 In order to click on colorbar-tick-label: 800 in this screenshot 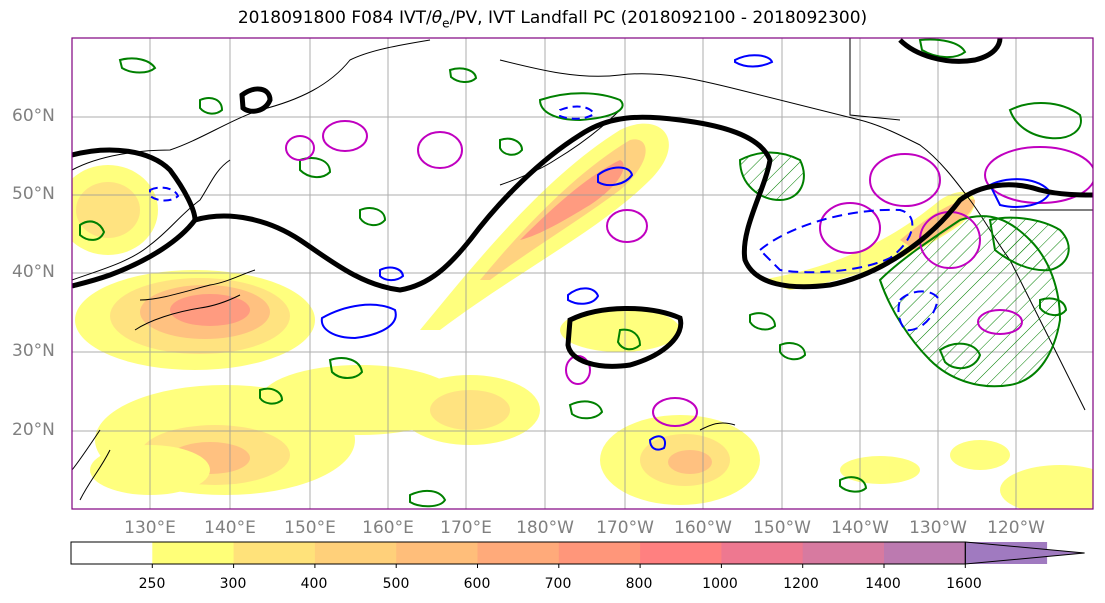, I will do `click(639, 584)`.